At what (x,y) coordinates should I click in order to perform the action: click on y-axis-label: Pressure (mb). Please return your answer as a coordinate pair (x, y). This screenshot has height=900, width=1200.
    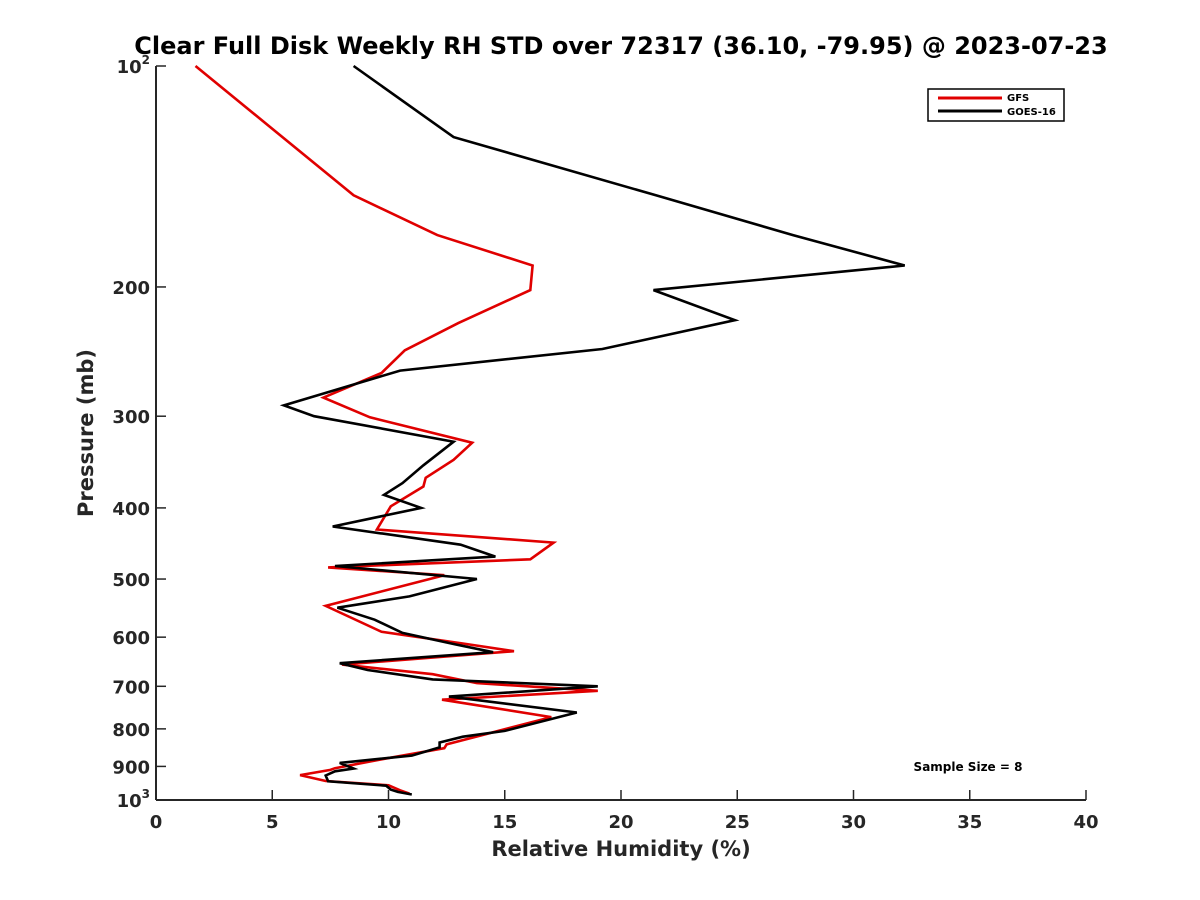
    Looking at the image, I should click on (86, 433).